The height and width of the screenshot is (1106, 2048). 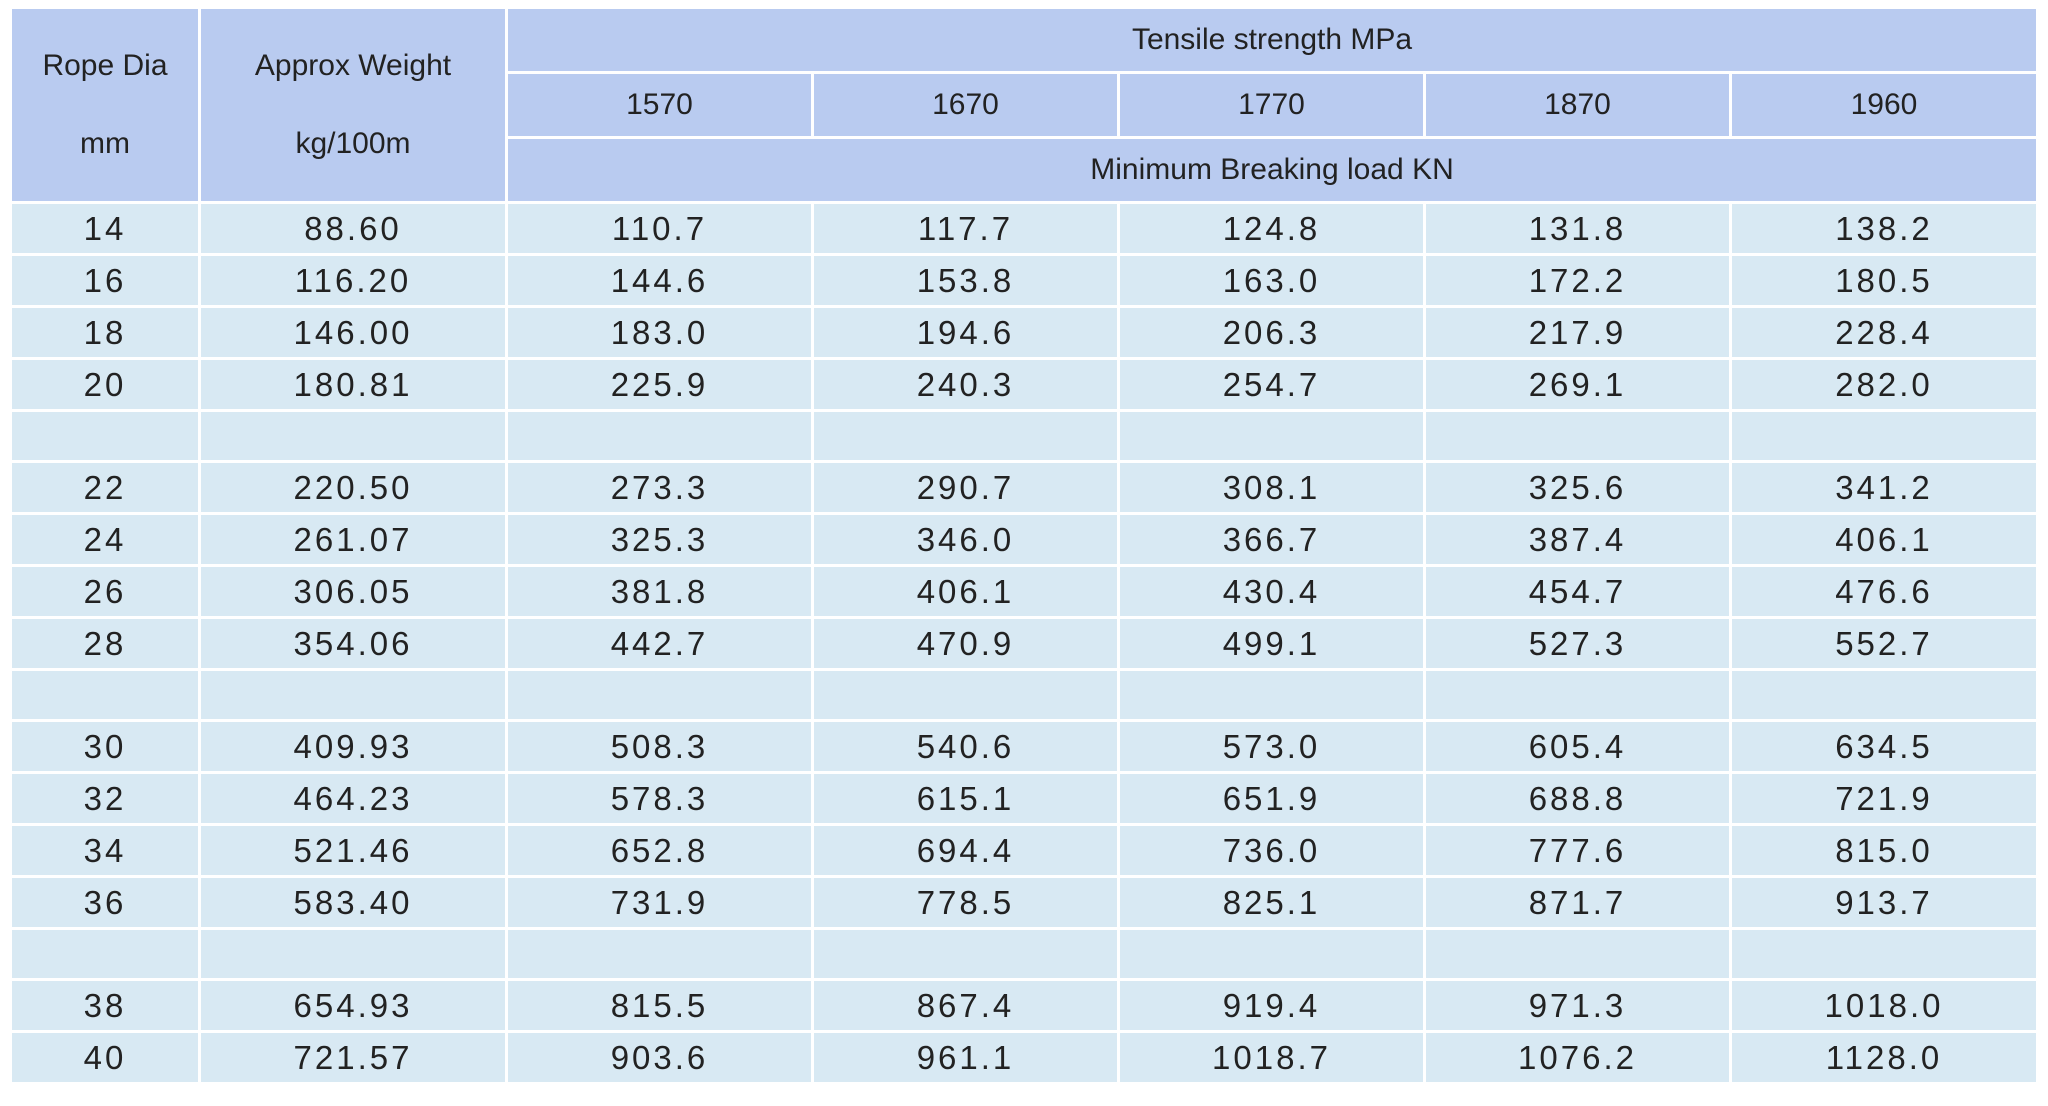 What do you see at coordinates (1271, 902) in the screenshot?
I see `breaking-load-cell: 825.1` at bounding box center [1271, 902].